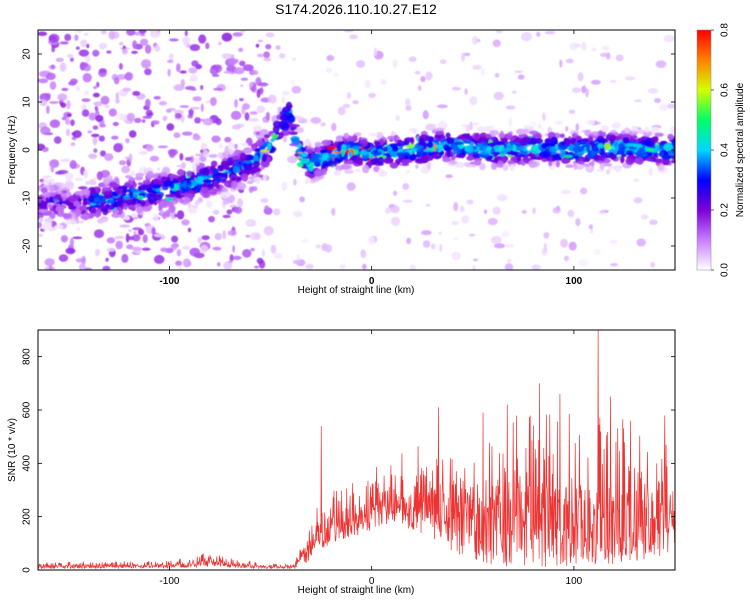 The width and height of the screenshot is (750, 600). What do you see at coordinates (12, 450) in the screenshot?
I see `snr-ylabel: SNR (10 * v/v)` at bounding box center [12, 450].